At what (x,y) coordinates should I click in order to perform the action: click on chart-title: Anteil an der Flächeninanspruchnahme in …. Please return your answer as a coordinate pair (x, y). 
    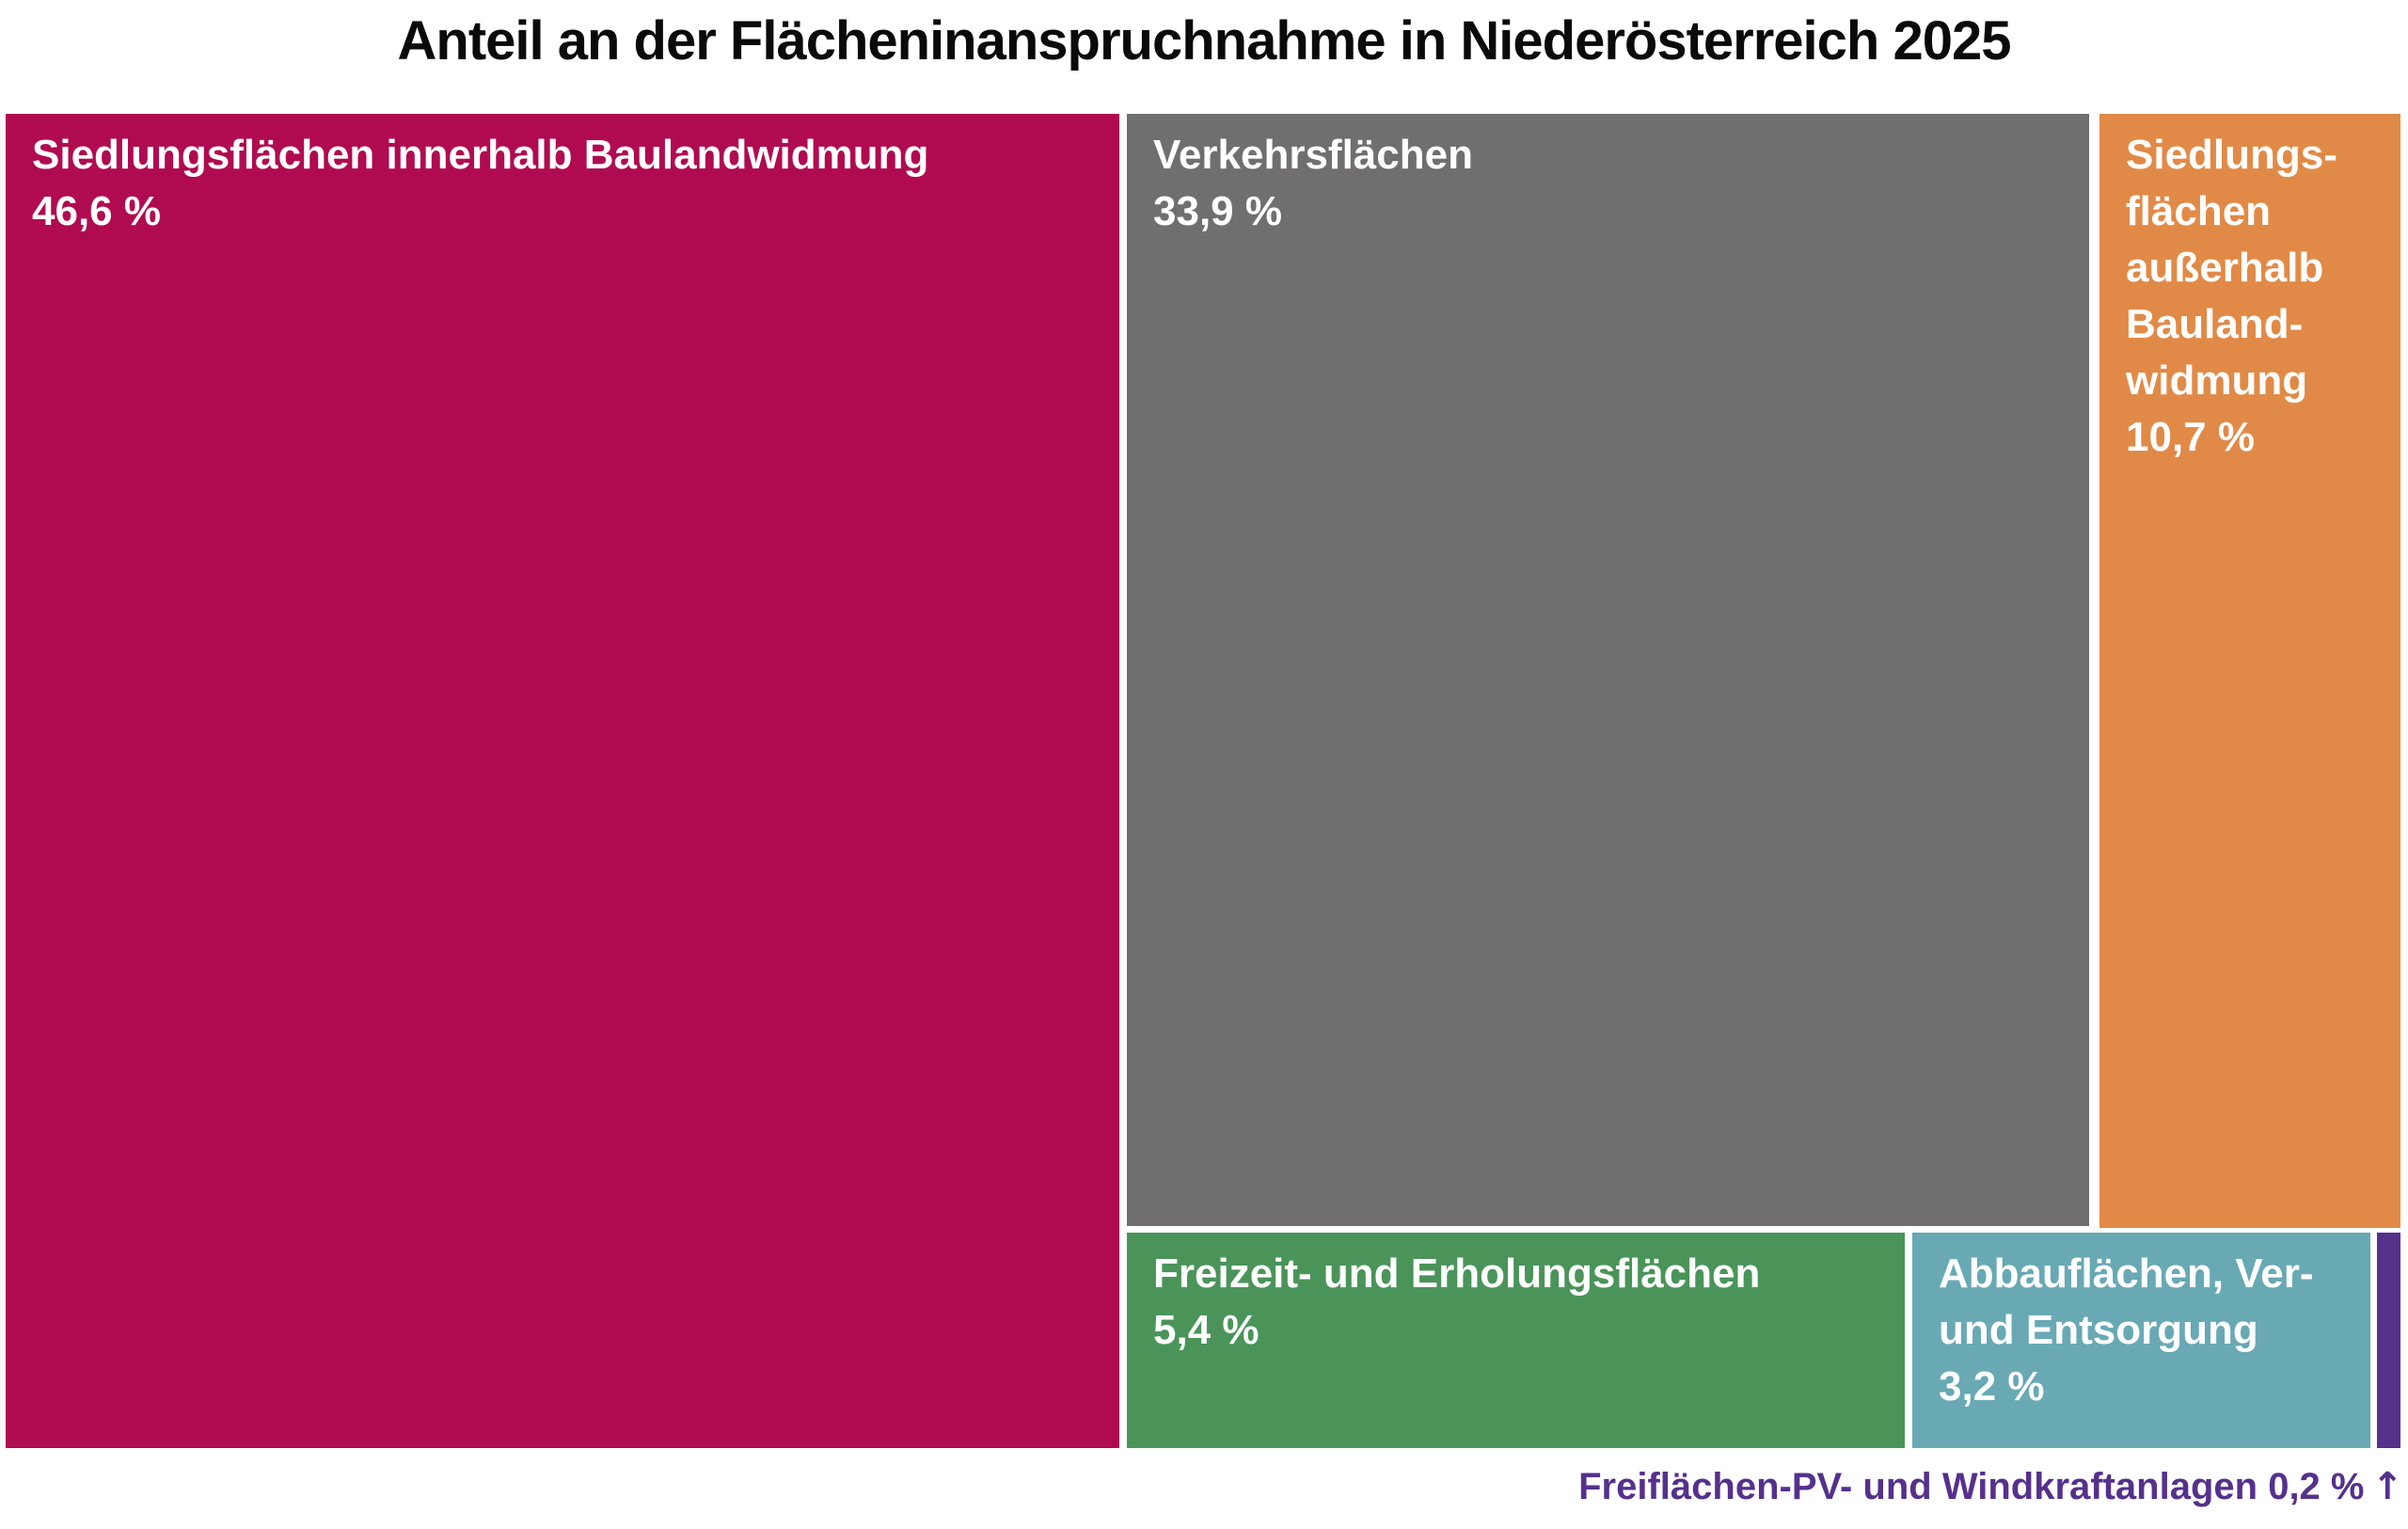
    Looking at the image, I should click on (1205, 41).